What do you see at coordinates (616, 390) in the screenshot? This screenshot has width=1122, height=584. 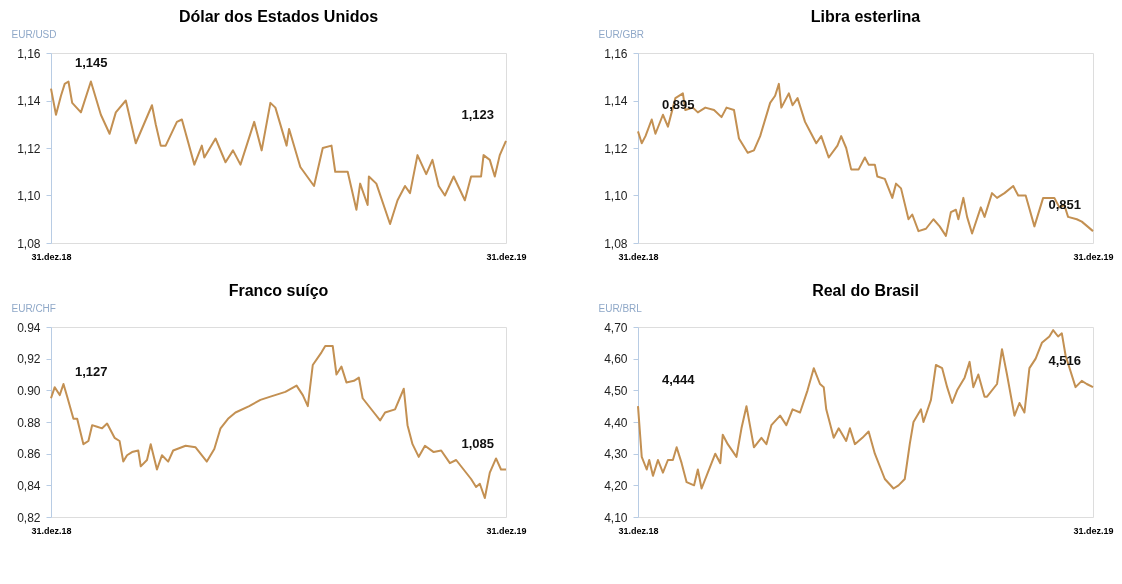 I see `y-tick-label: 4,50` at bounding box center [616, 390].